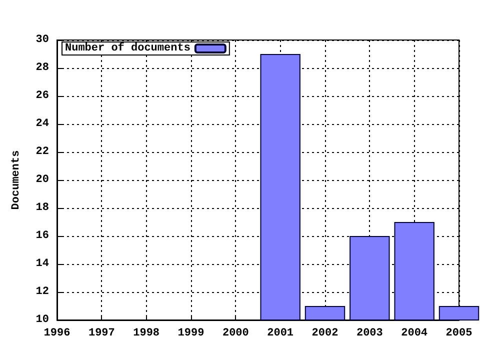  Describe the element at coordinates (127, 48) in the screenshot. I see `legend-label: Number of documents` at that location.